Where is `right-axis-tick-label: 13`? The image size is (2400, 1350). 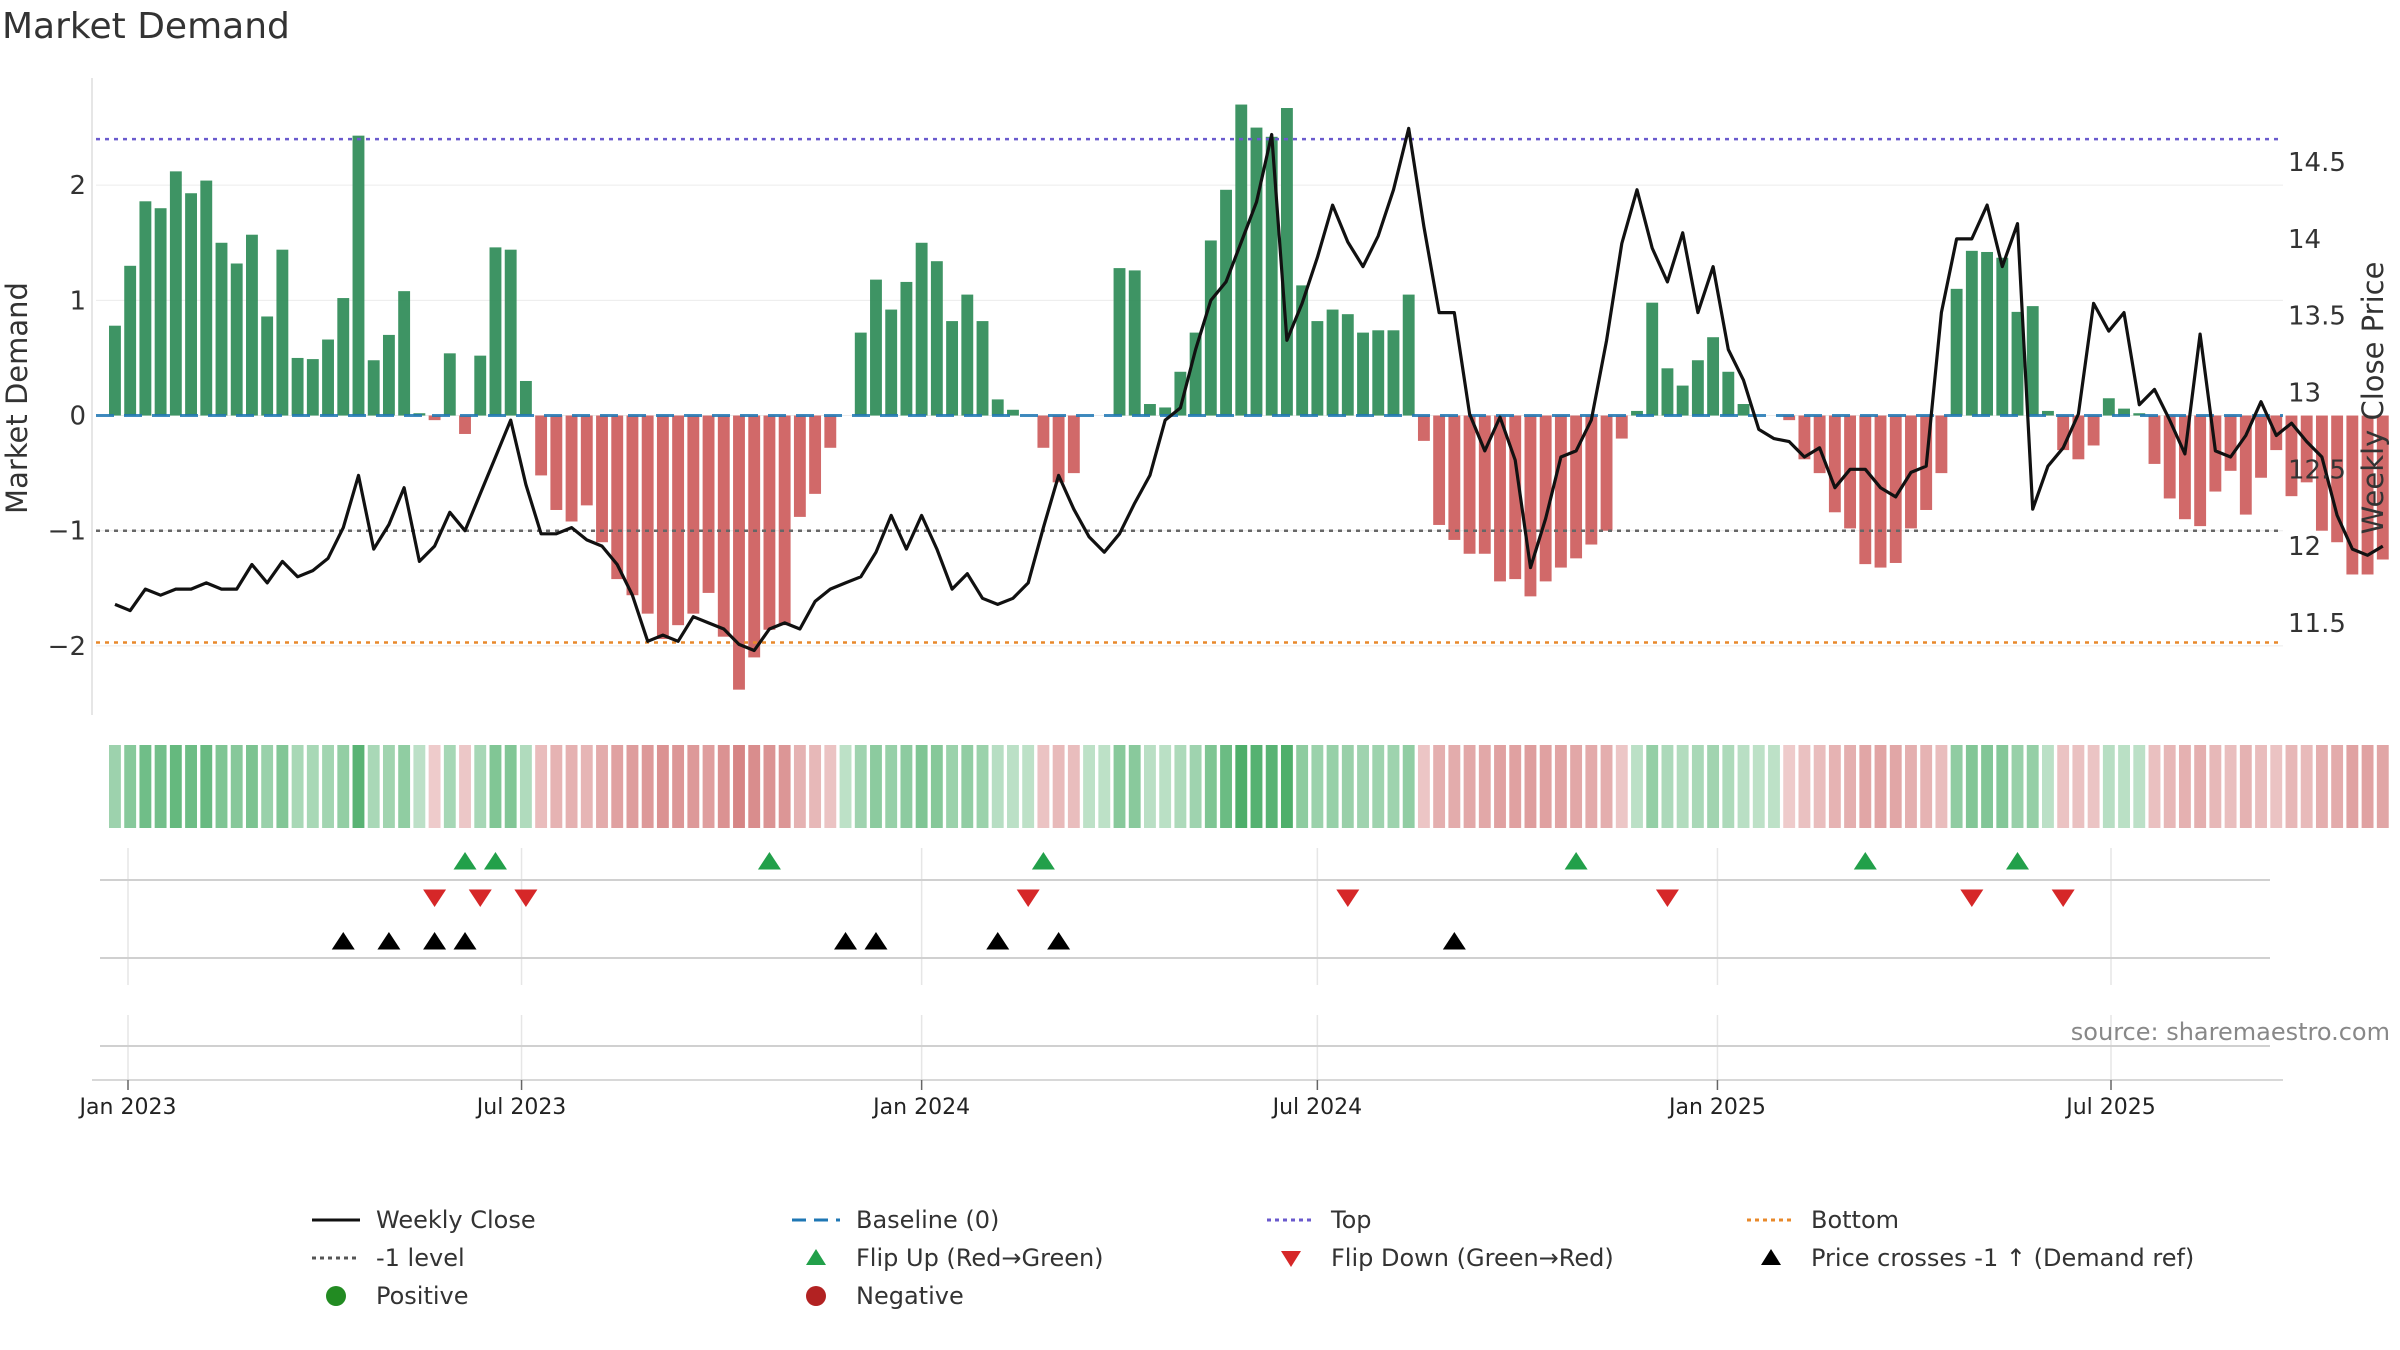
right-axis-tick-label: 13 is located at coordinates (2304, 394).